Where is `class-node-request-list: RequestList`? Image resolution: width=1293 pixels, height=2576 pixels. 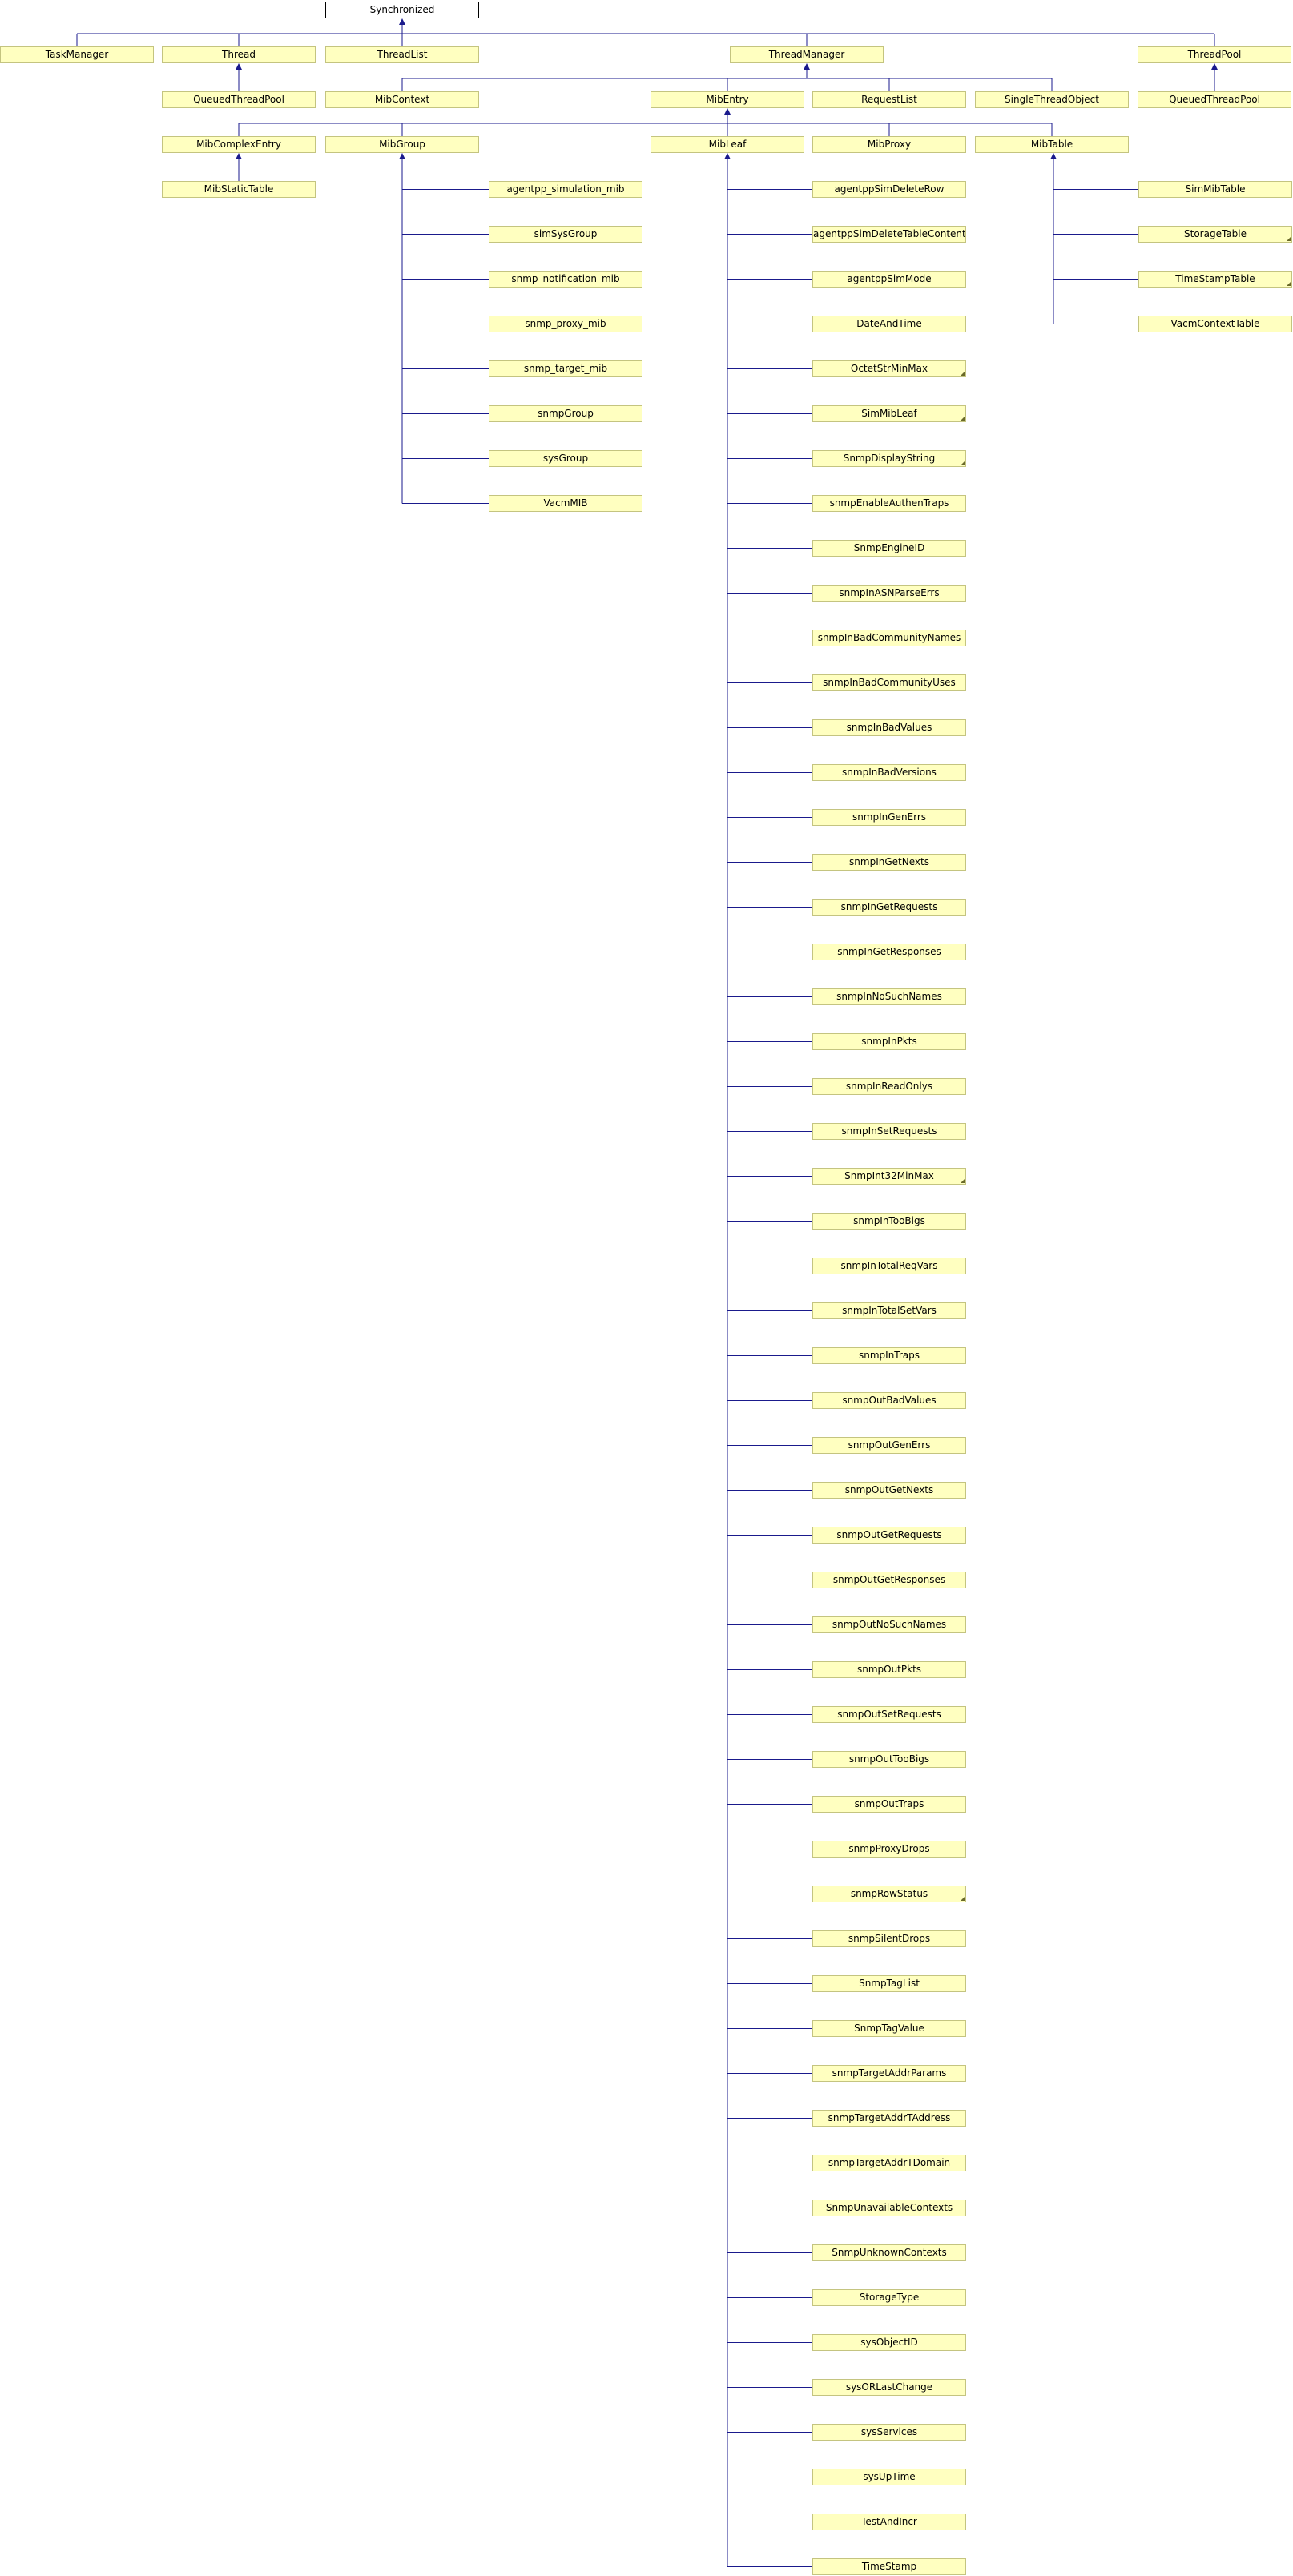
class-node-request-list: RequestList is located at coordinates (889, 99).